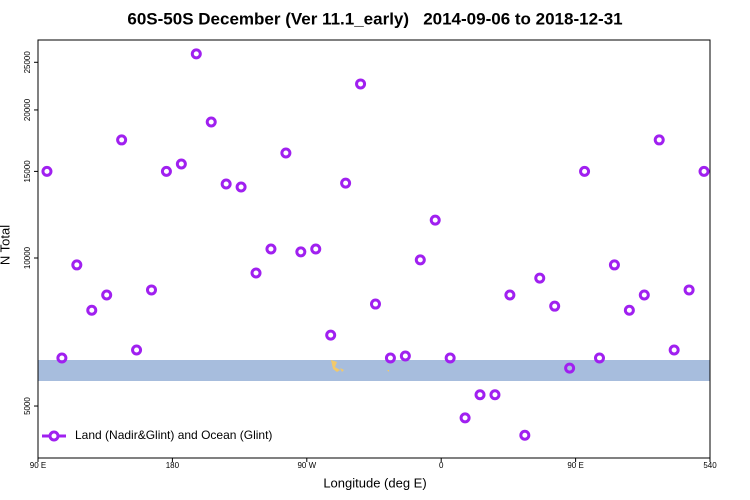  I want to click on band, so click(374, 370).